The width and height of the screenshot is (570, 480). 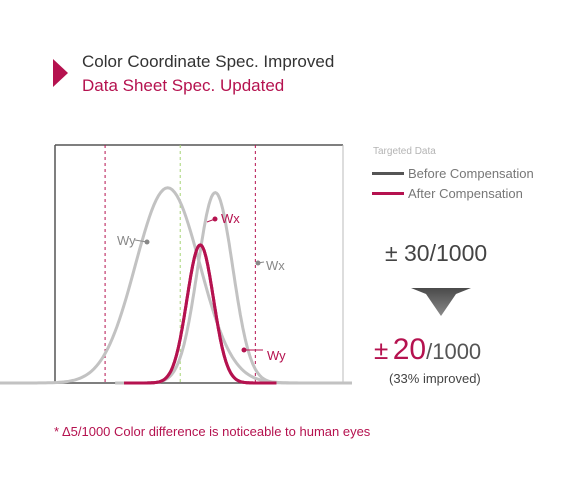 What do you see at coordinates (244, 350) in the screenshot?
I see `callout-dot-after-wy` at bounding box center [244, 350].